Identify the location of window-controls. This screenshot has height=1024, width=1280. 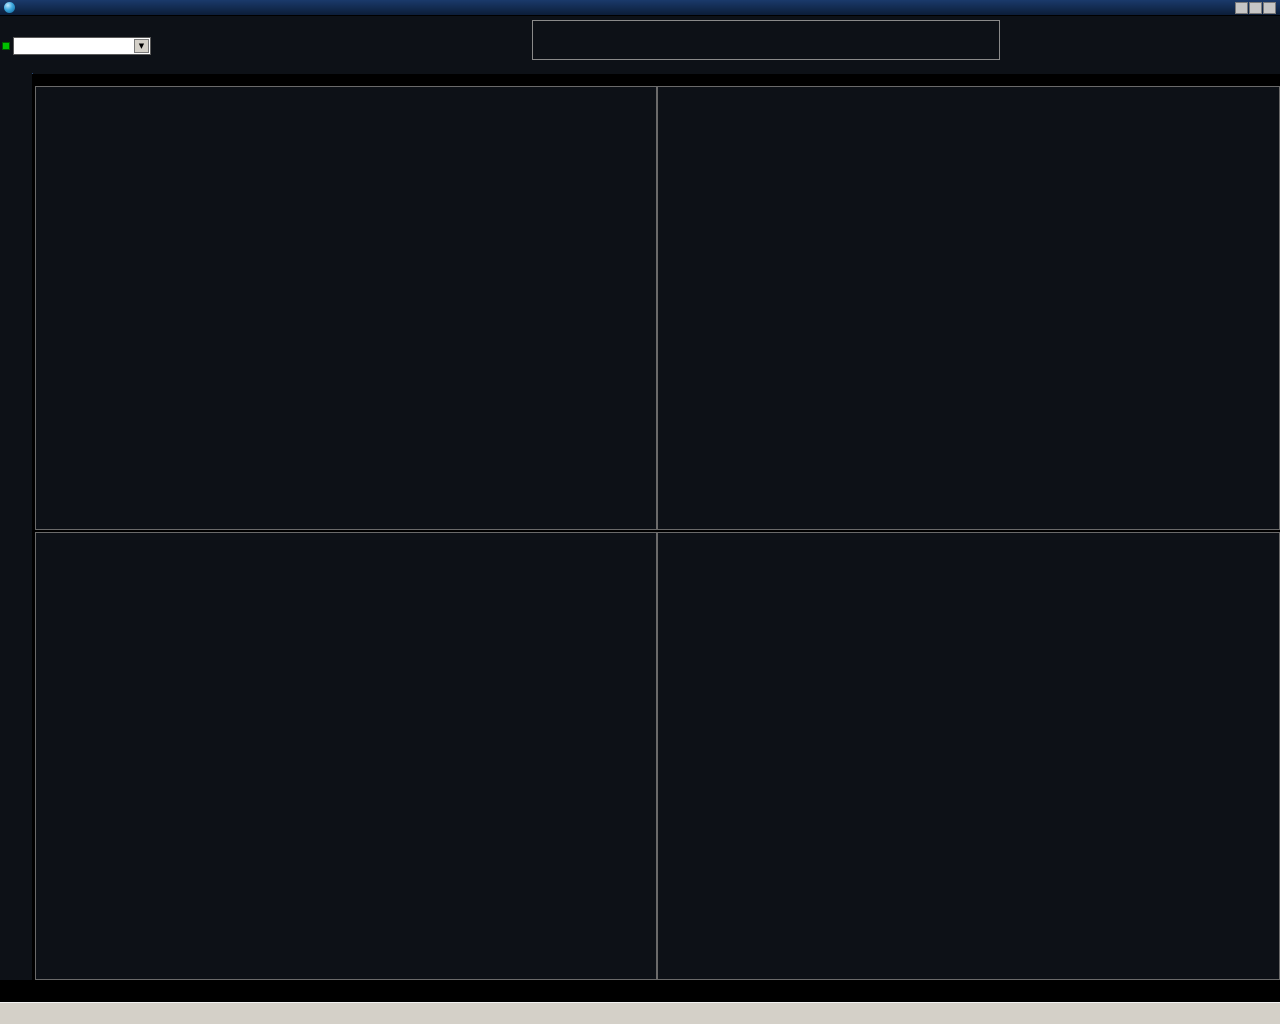
(1256, 7).